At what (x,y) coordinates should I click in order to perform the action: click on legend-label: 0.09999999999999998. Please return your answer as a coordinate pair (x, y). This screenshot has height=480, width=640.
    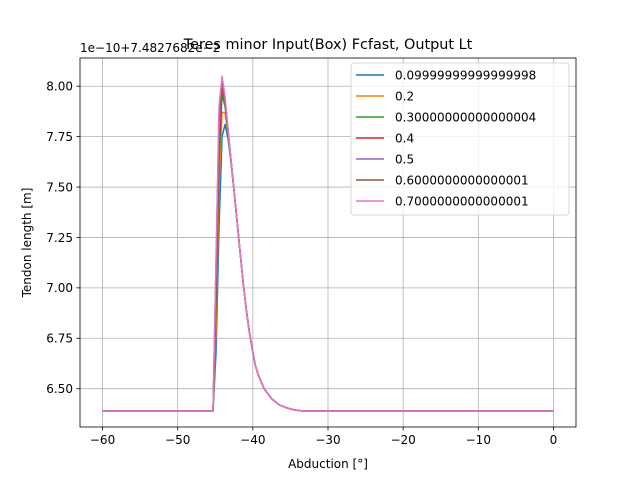
    Looking at the image, I should click on (465, 75).